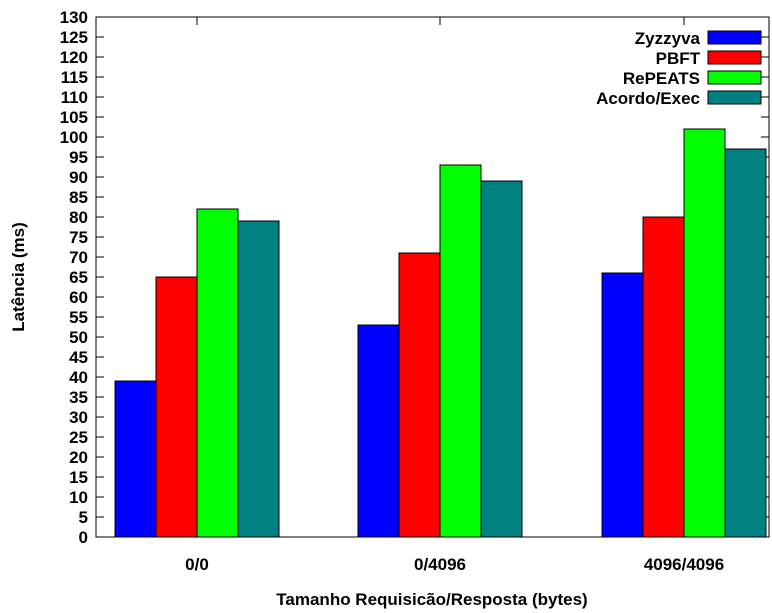 The image size is (772, 613). What do you see at coordinates (74, 137) in the screenshot?
I see `y-tick-label: 100` at bounding box center [74, 137].